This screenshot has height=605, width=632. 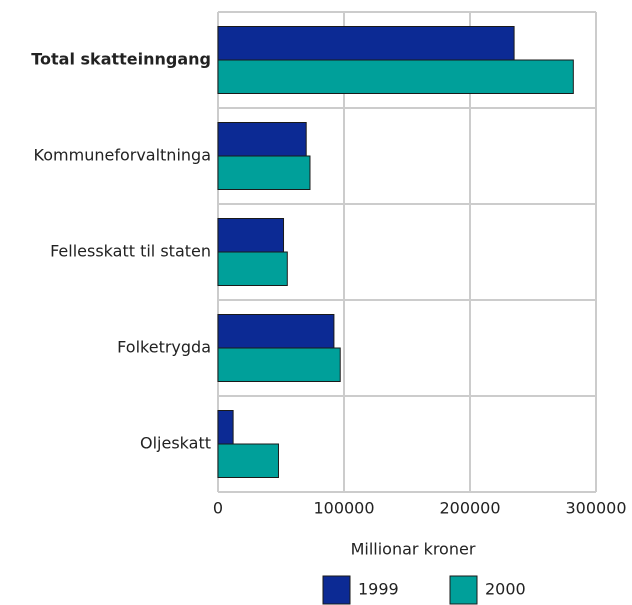 I want to click on y-tick-label: Total skatteinngang, so click(x=121, y=59).